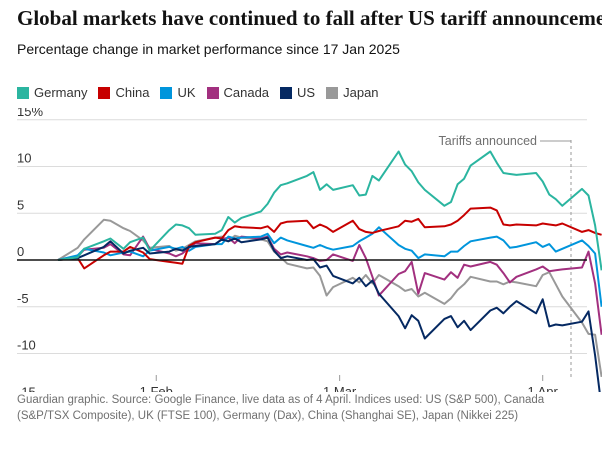 The image size is (602, 456). Describe the element at coordinates (156, 388) in the screenshot. I see `x-tick-label: 1 Feb` at that location.